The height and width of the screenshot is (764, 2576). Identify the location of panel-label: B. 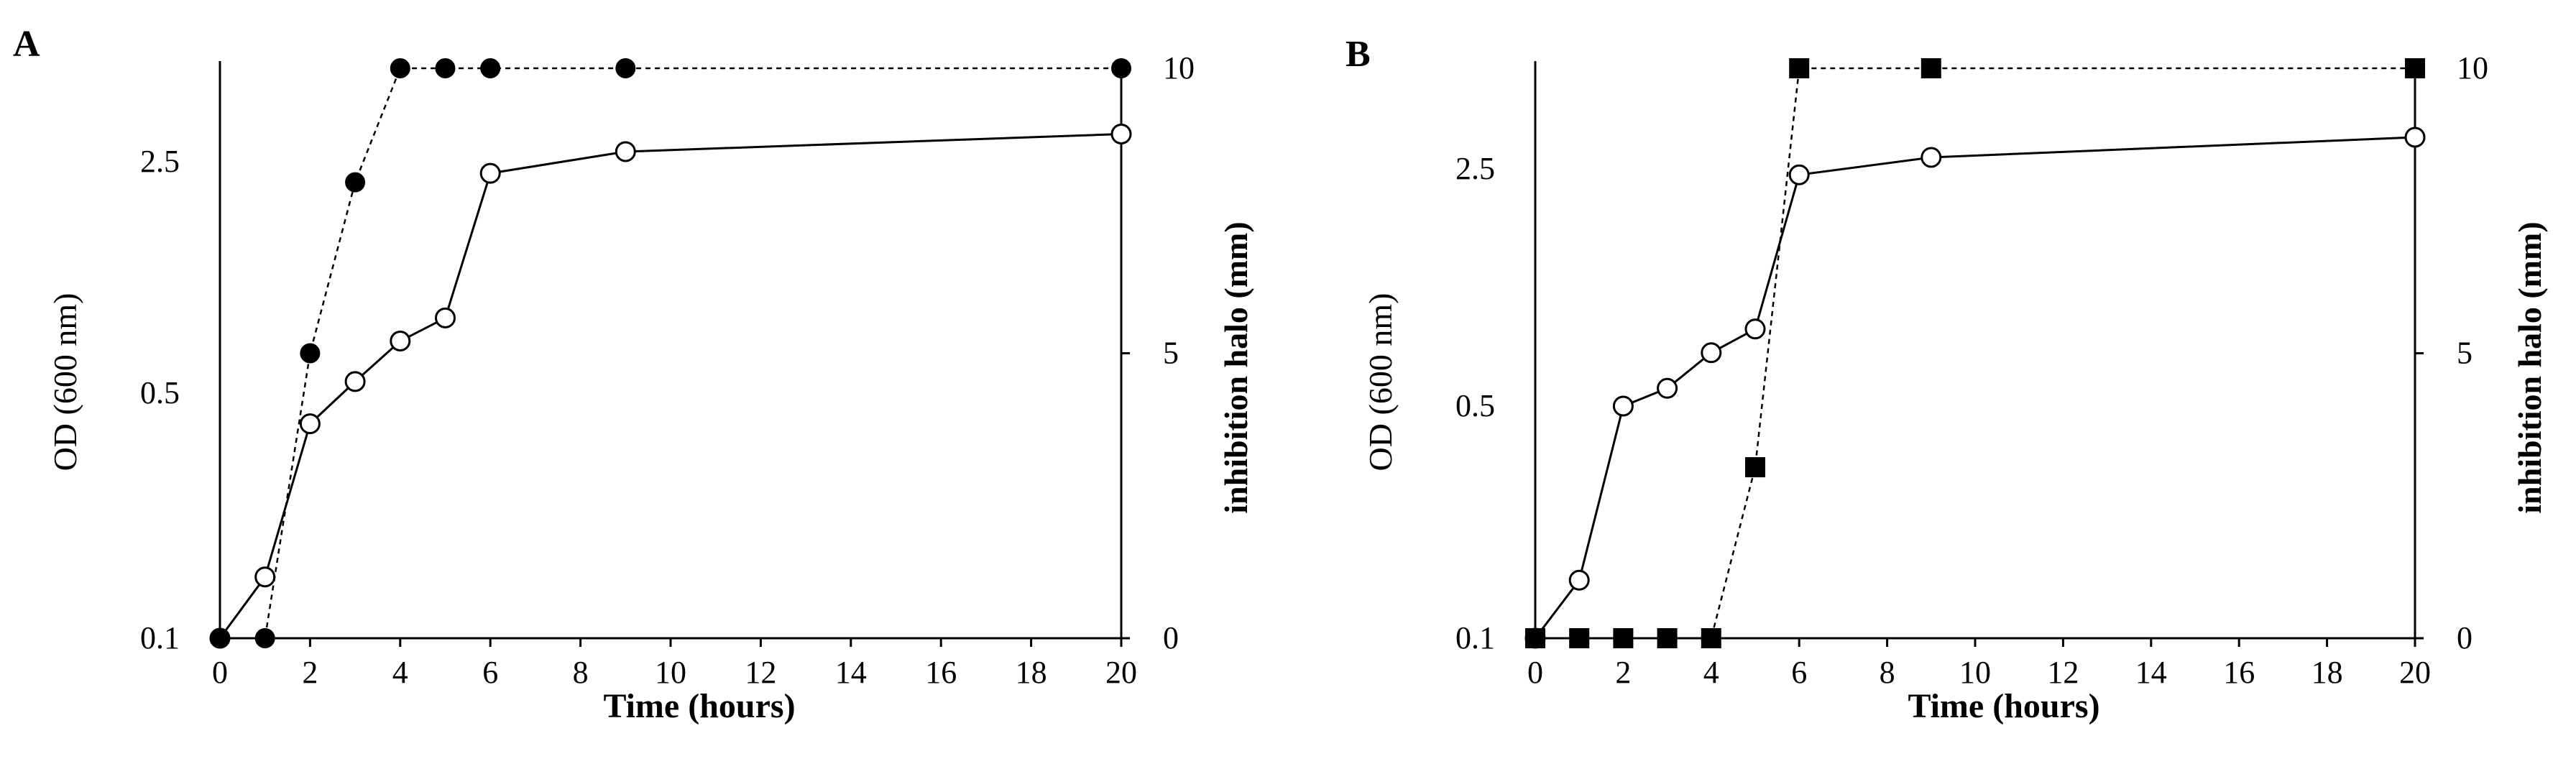
(1358, 54).